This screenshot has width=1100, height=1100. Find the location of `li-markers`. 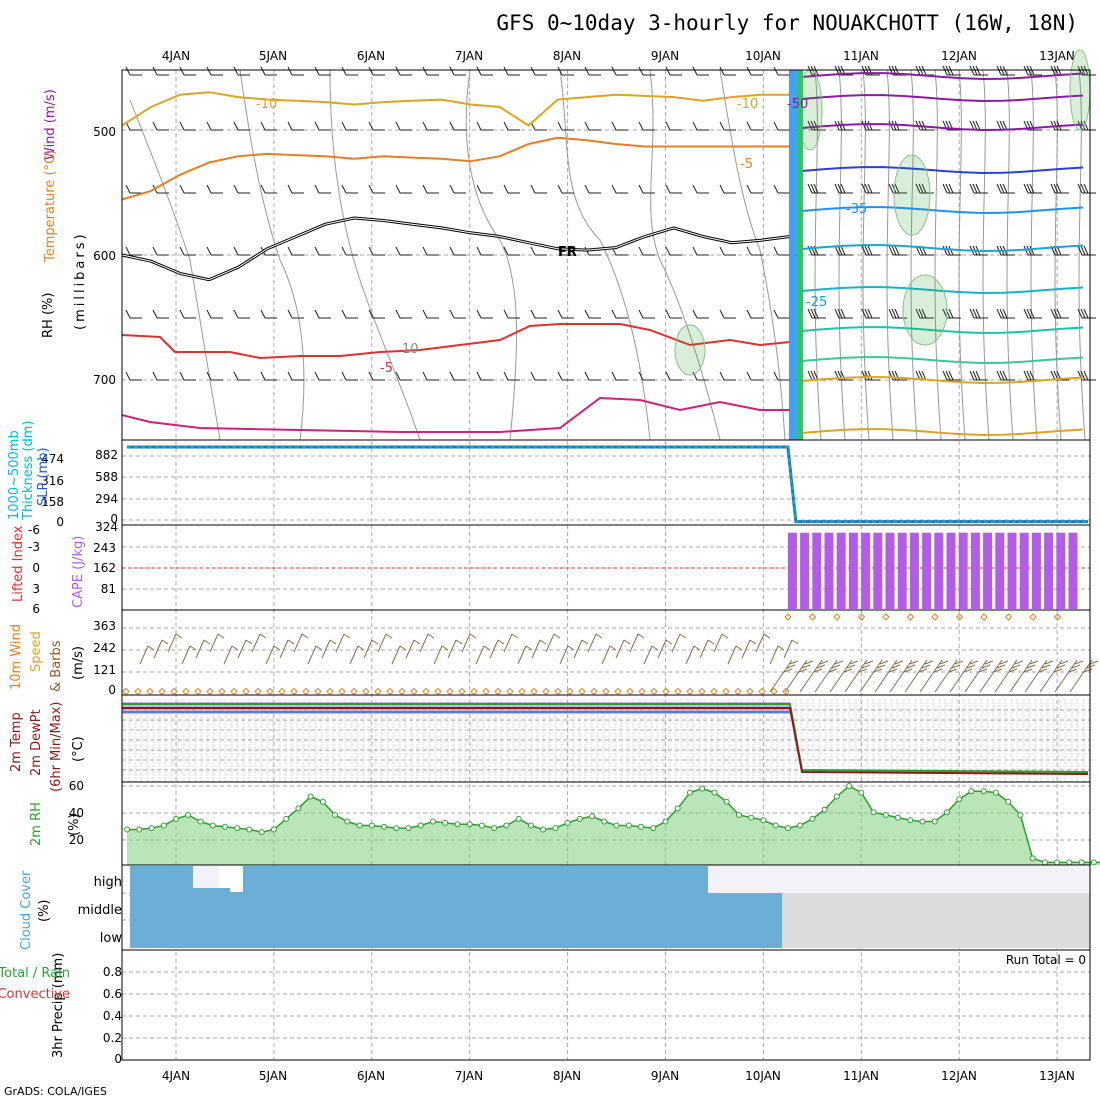

li-markers is located at coordinates (923, 617).